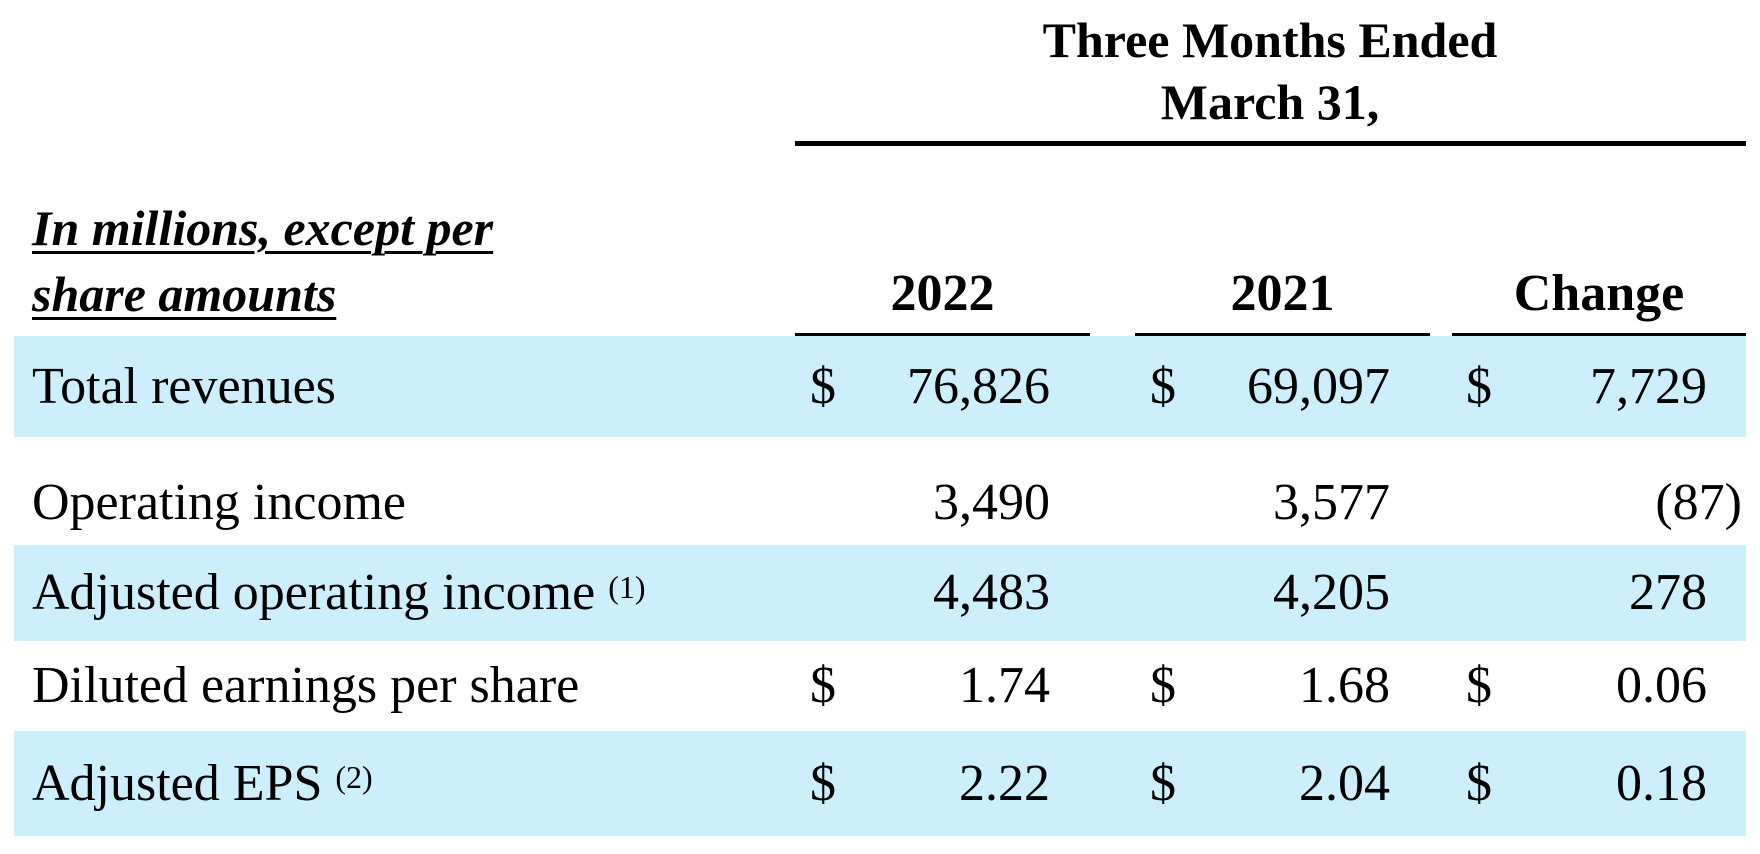 The width and height of the screenshot is (1760, 854). I want to click on value-change: 278, so click(1668, 592).